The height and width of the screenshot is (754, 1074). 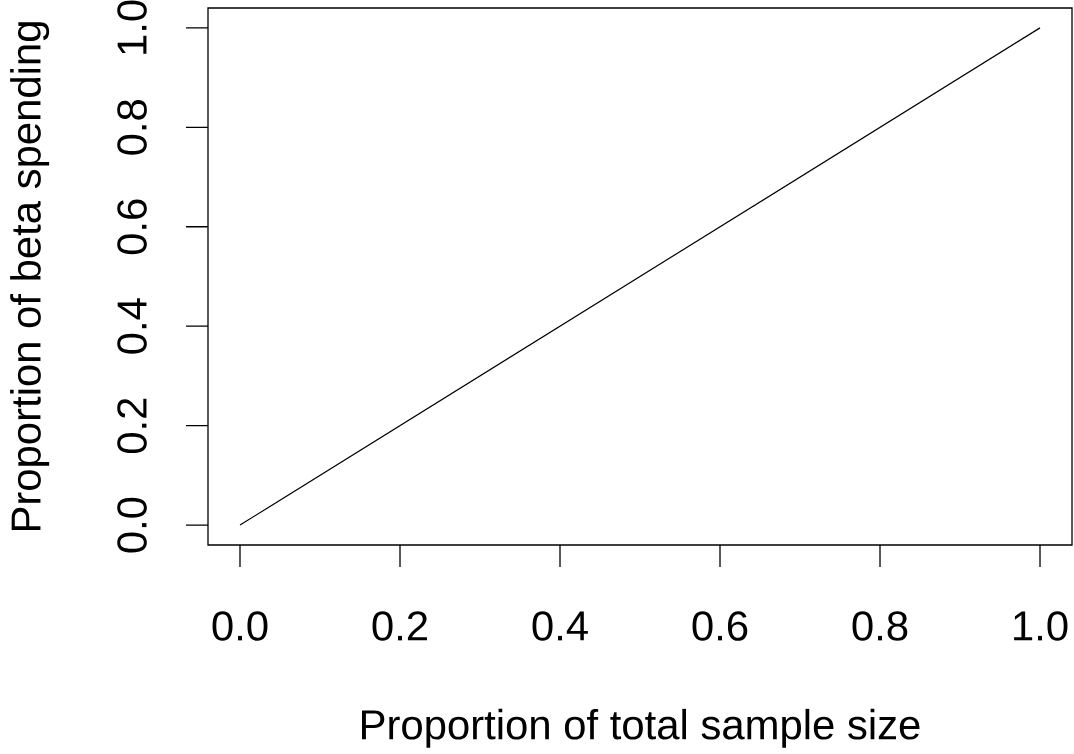 I want to click on y-tick-label: 0.4, so click(x=132, y=326).